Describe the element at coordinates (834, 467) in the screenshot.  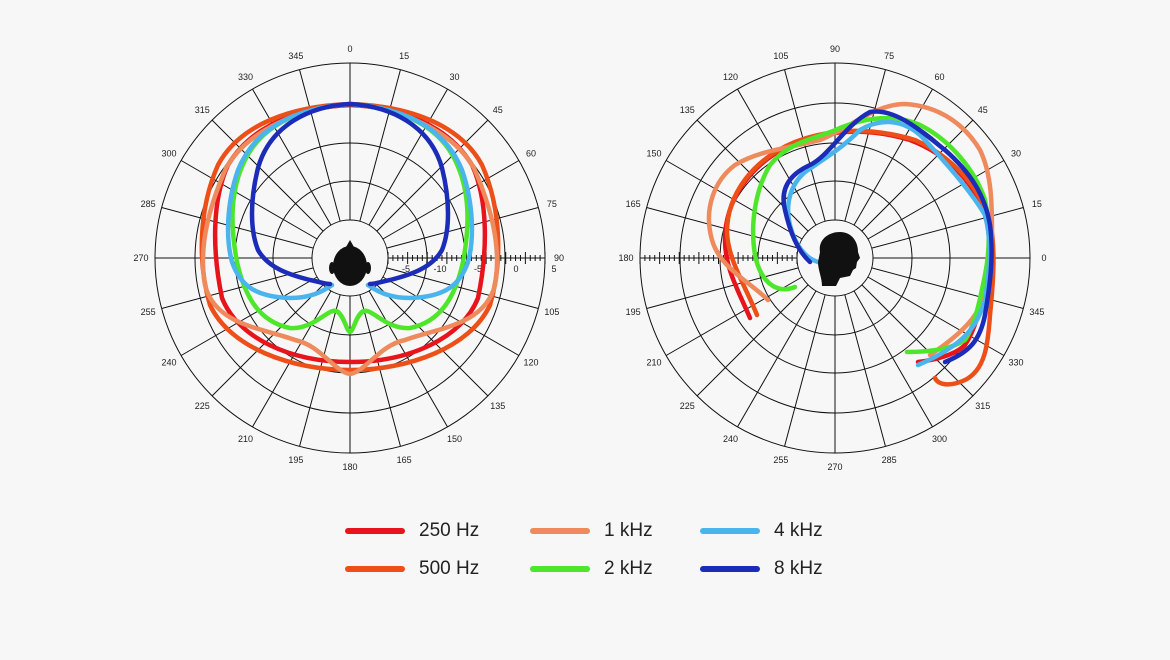
I see `right-angle-label: 270` at that location.